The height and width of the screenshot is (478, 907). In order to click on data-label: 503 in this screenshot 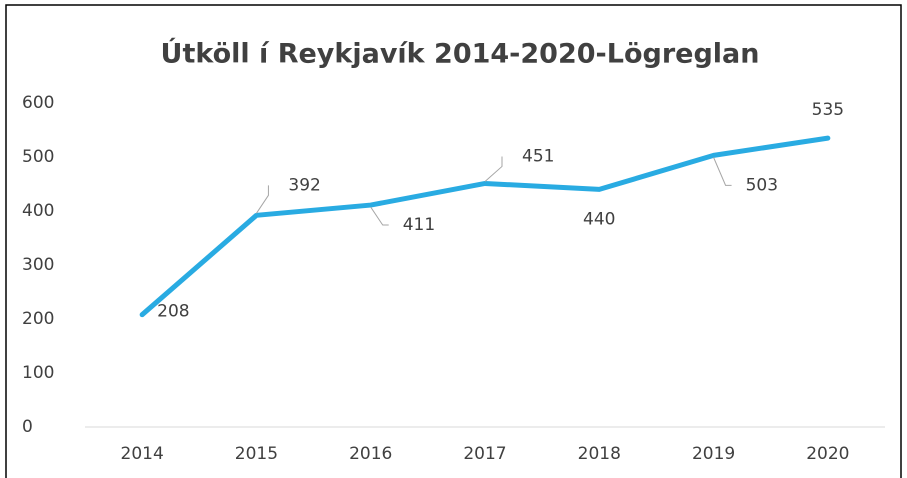, I will do `click(762, 185)`.